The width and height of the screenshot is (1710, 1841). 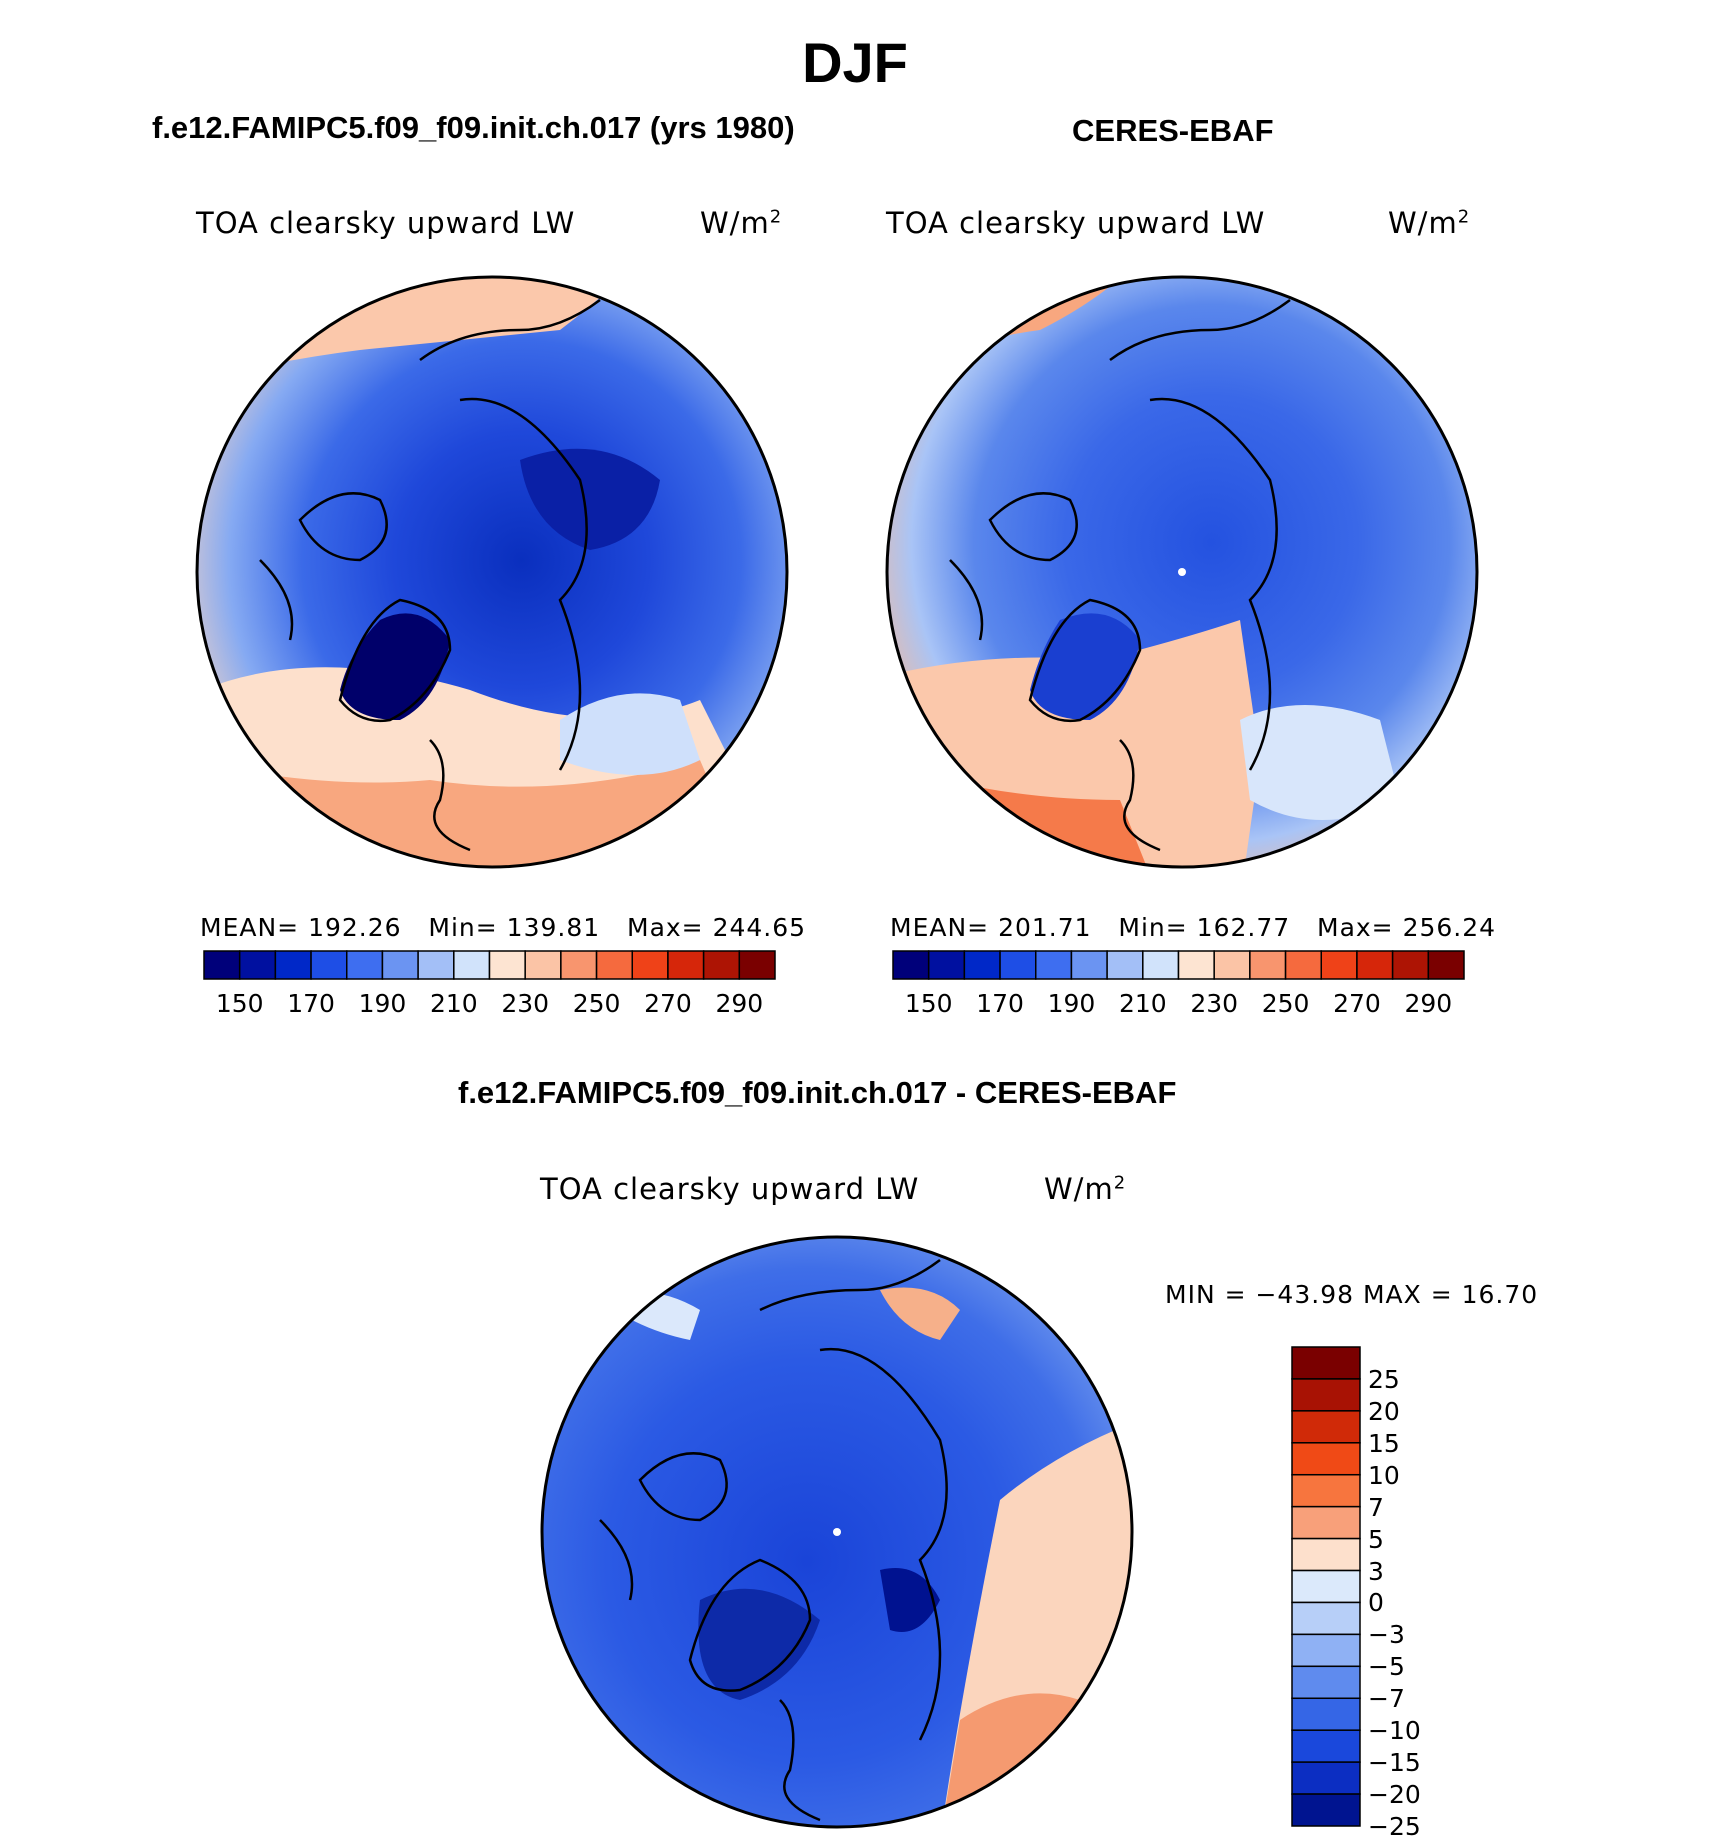 What do you see at coordinates (1394, 1731) in the screenshot?
I see `colorbar-diff-tick-label: −10` at bounding box center [1394, 1731].